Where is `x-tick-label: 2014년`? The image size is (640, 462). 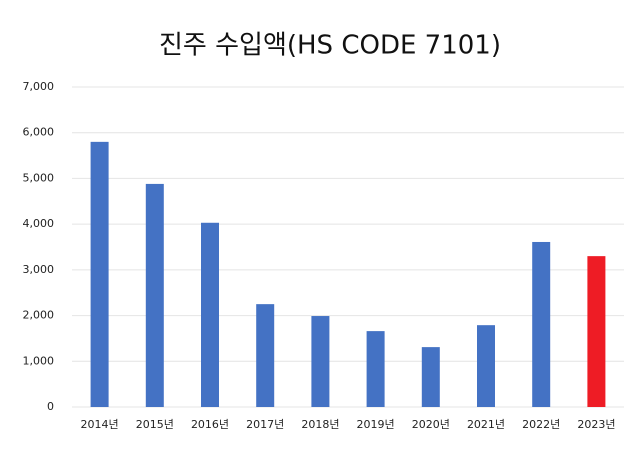 x-tick-label: 2014년 is located at coordinates (100, 424).